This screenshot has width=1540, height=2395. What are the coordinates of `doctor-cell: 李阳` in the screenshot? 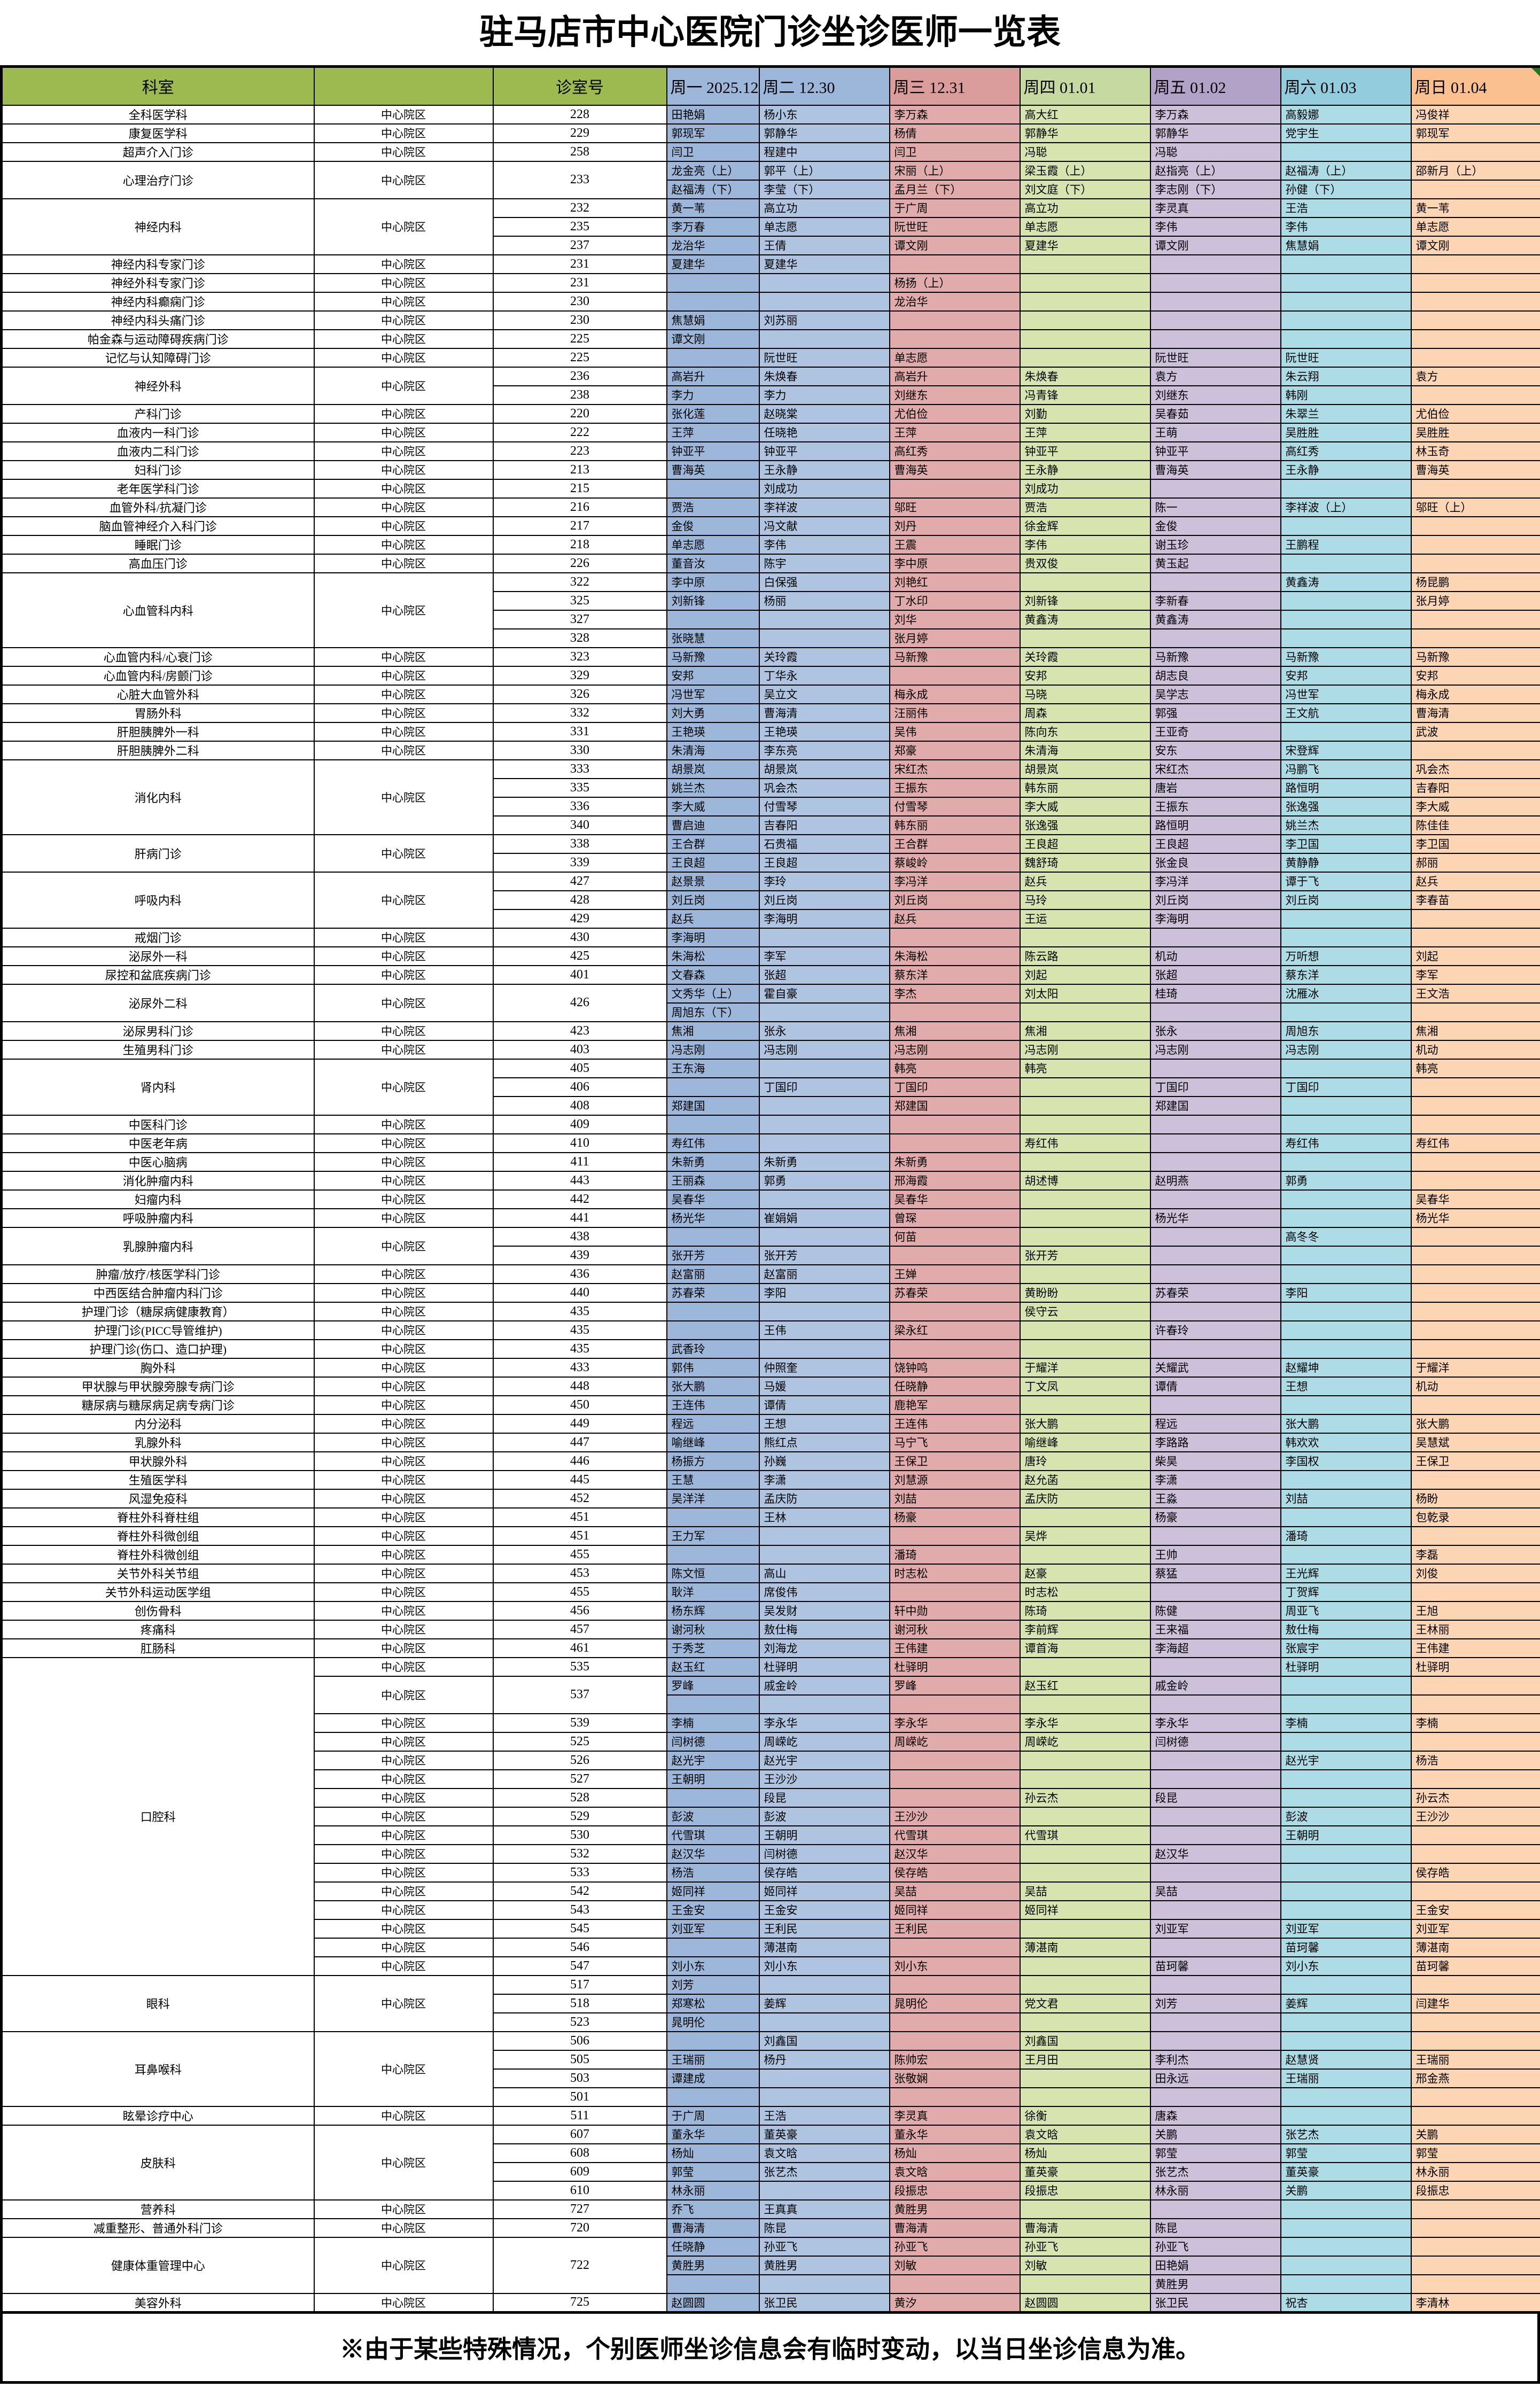 It's located at (824, 1292).